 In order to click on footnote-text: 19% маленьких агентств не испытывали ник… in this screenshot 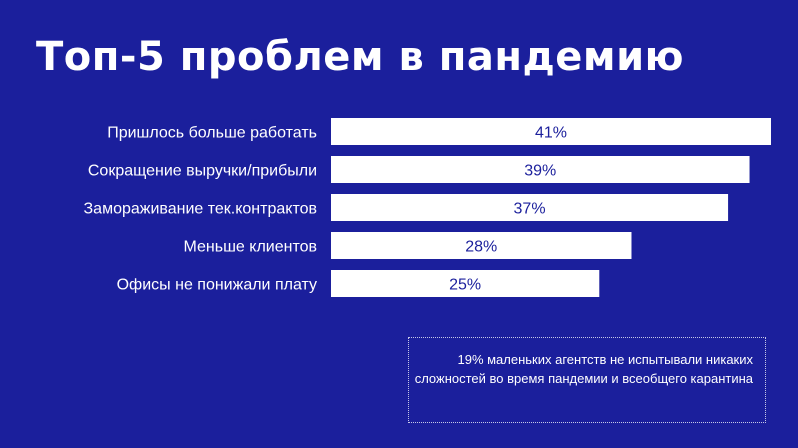, I will do `click(583, 369)`.